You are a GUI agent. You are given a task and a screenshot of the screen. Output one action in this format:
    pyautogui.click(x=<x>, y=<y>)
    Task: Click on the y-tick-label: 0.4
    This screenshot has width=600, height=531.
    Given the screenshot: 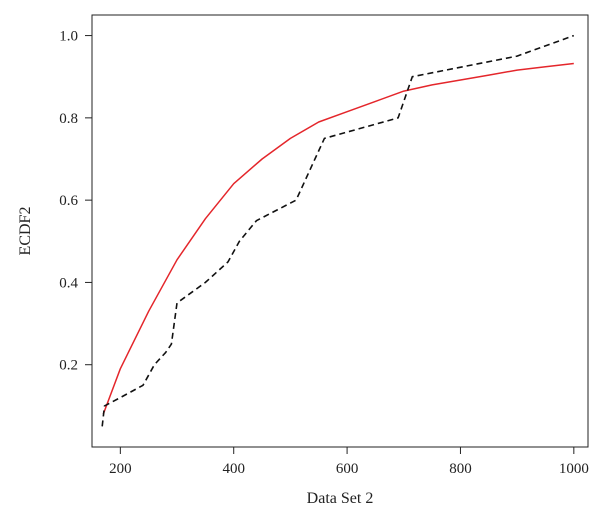 What is the action you would take?
    pyautogui.click(x=68, y=283)
    